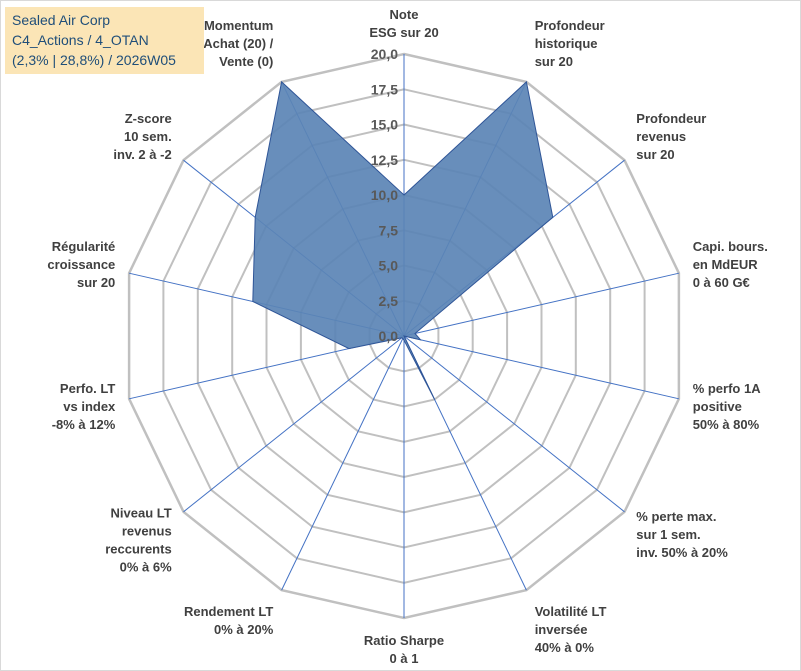  I want to click on axis-label-line: Niveau LT, so click(141, 513).